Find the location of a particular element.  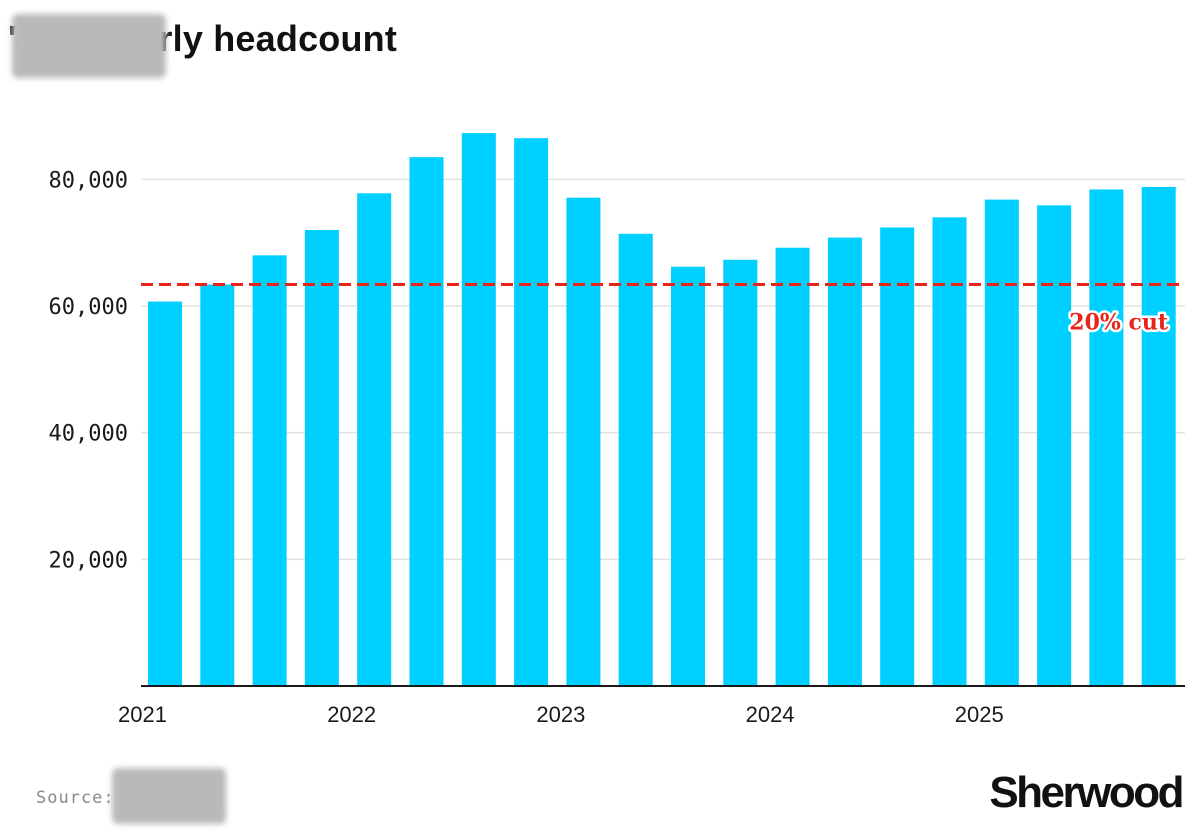

y-tick-label: 60,000 is located at coordinates (88, 307).